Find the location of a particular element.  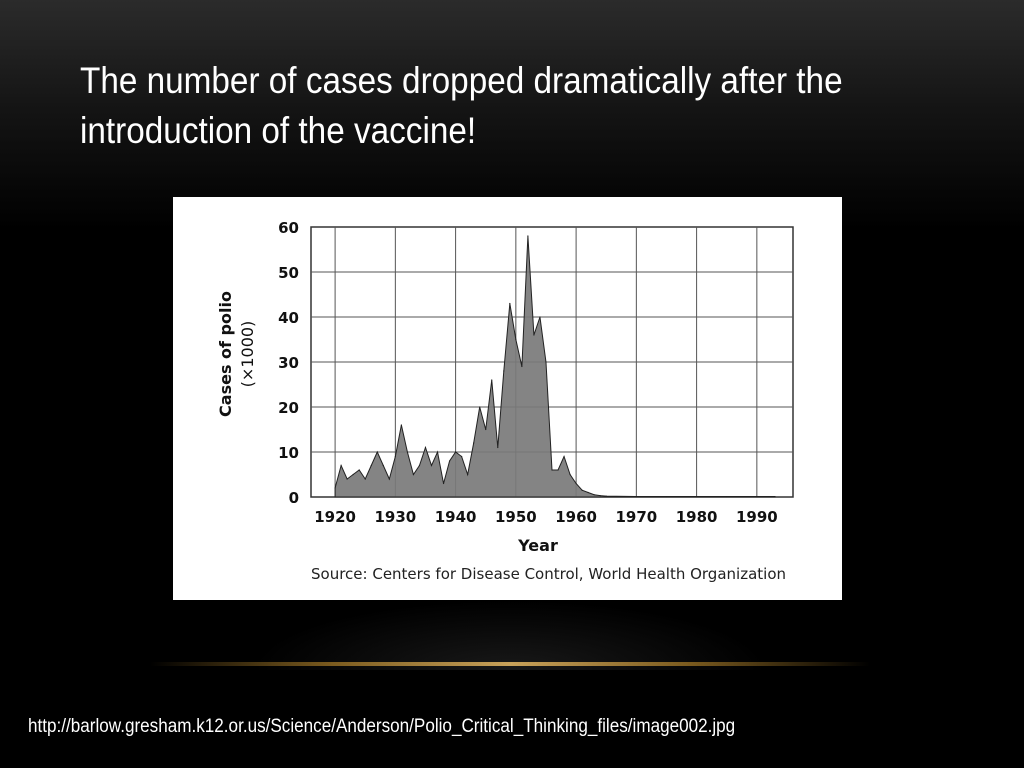

y-tick-label: 40 is located at coordinates (288, 318).